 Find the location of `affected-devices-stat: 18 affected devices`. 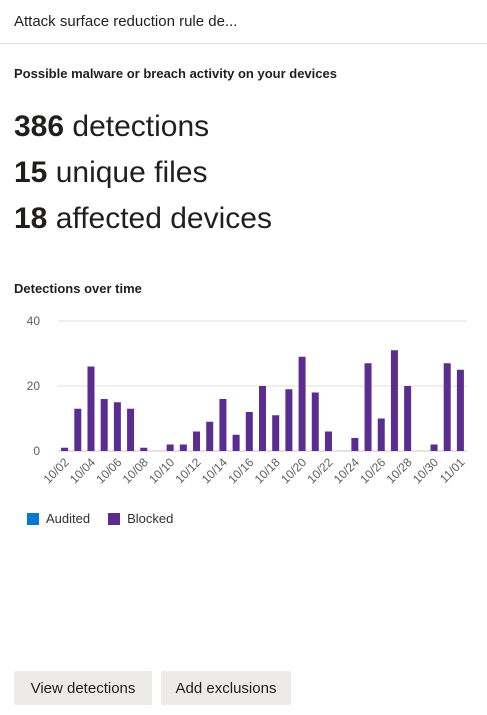

affected-devices-stat: 18 affected devices is located at coordinates (143, 219).